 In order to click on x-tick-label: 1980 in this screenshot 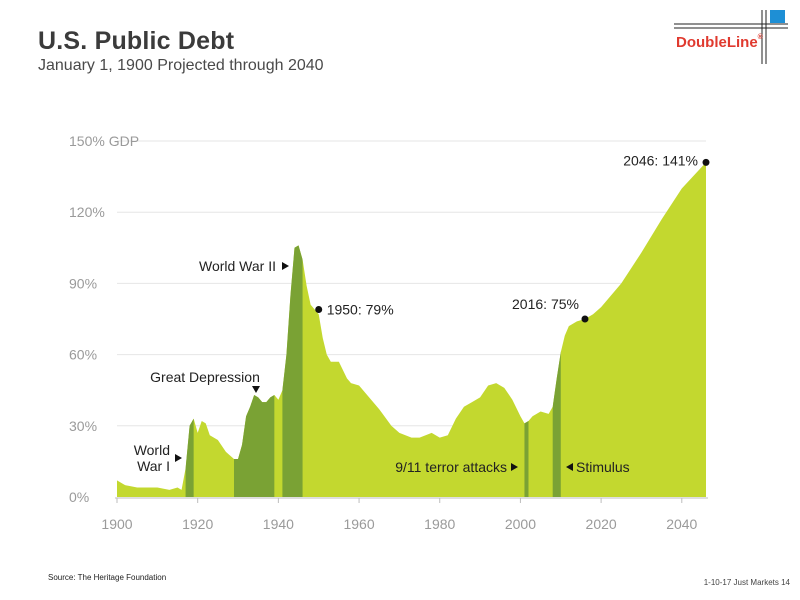, I will do `click(439, 524)`.